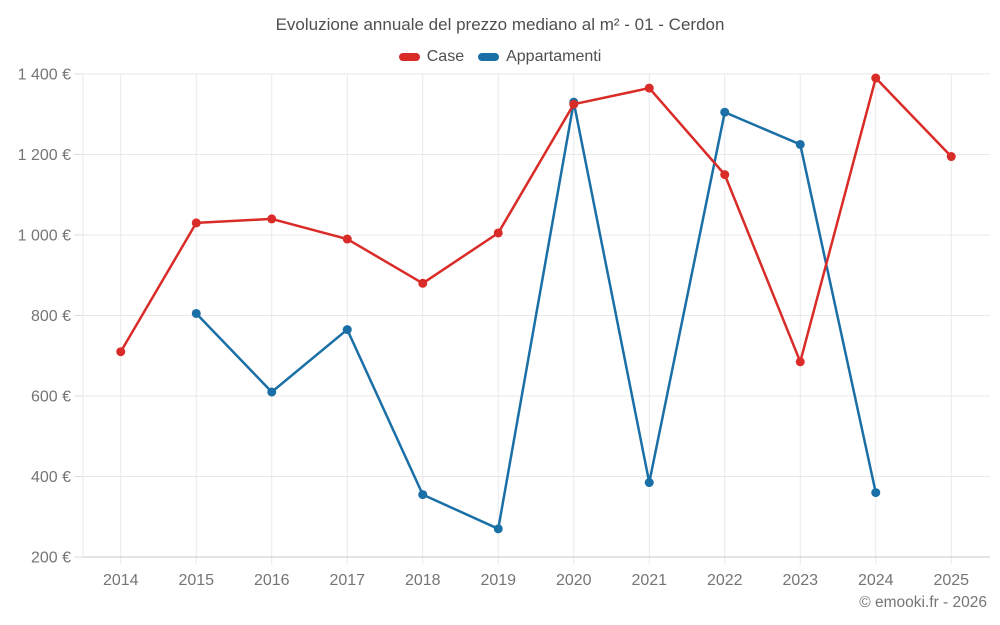  I want to click on series-point-case-2019, so click(498, 233).